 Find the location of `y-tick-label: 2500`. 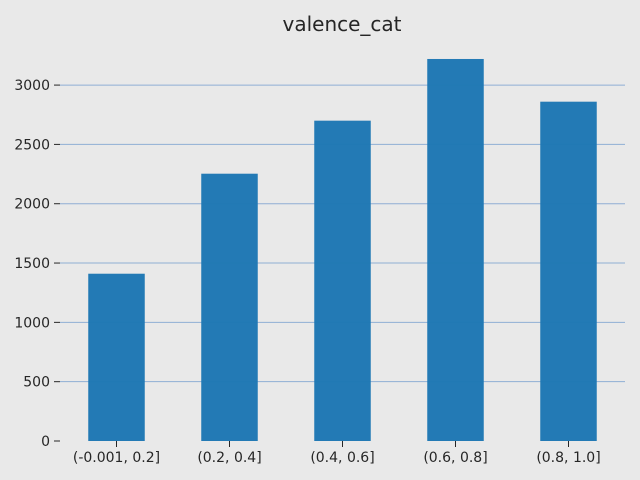

y-tick-label: 2500 is located at coordinates (32, 145).